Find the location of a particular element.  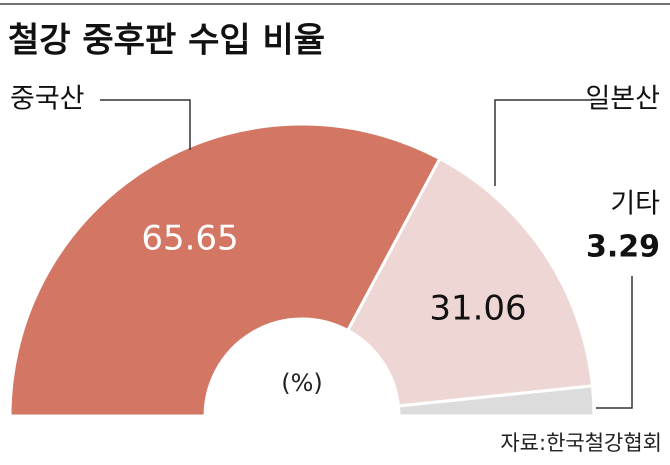

category-label: 중국산 is located at coordinates (47, 99).